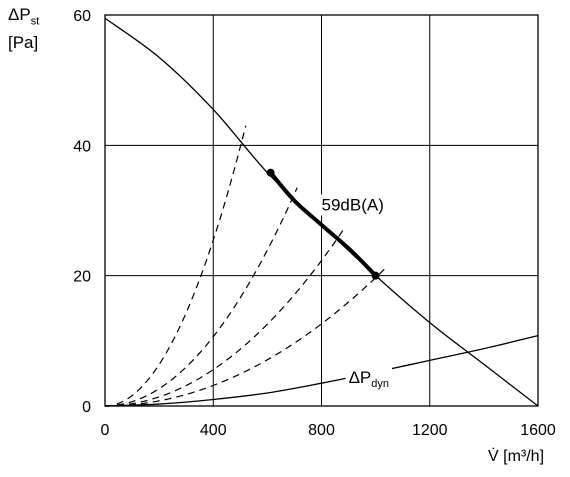 This screenshot has height=477, width=570. Describe the element at coordinates (213, 430) in the screenshot. I see `x-tick-label: 400` at that location.